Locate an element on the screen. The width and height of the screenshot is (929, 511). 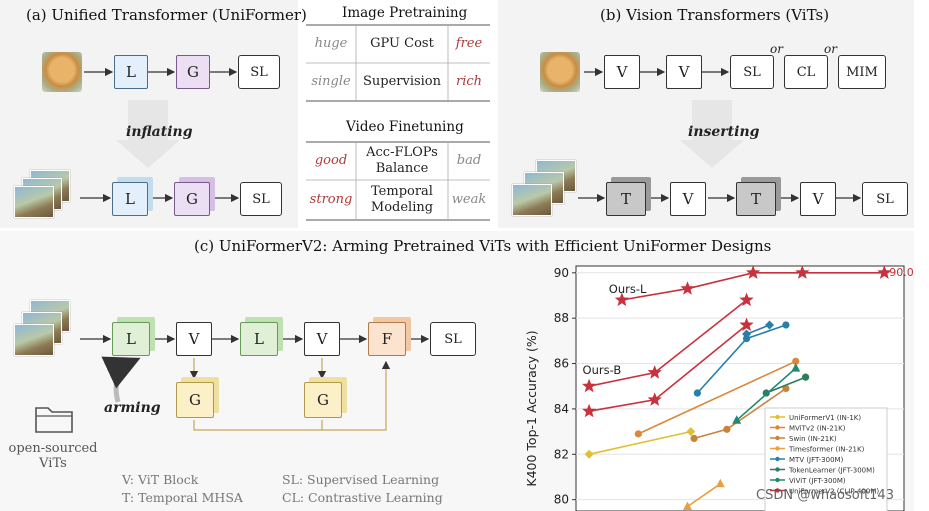
y-tick-label: 80 is located at coordinates (561, 500).